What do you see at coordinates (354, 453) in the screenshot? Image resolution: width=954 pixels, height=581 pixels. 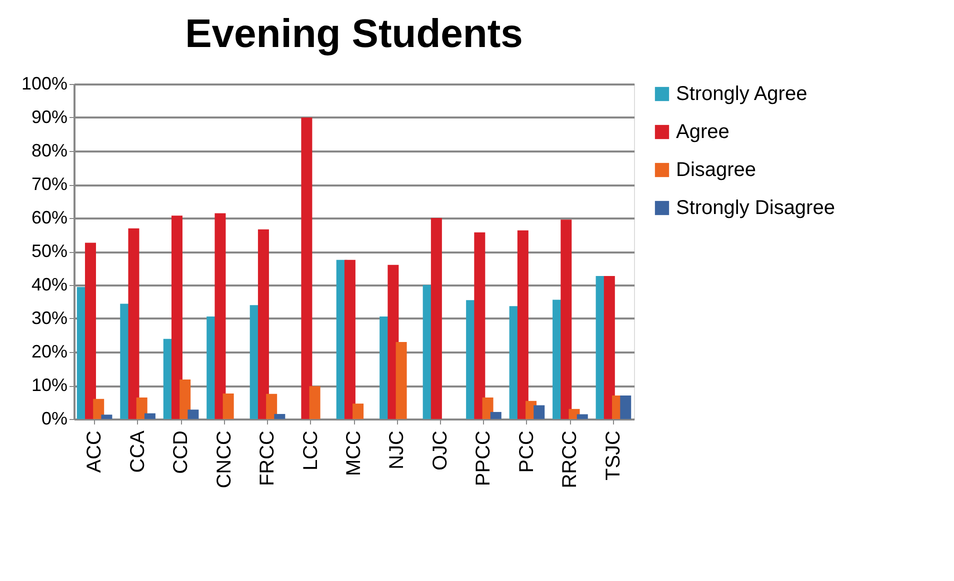 I see `x-tick-label: MCC` at bounding box center [354, 453].